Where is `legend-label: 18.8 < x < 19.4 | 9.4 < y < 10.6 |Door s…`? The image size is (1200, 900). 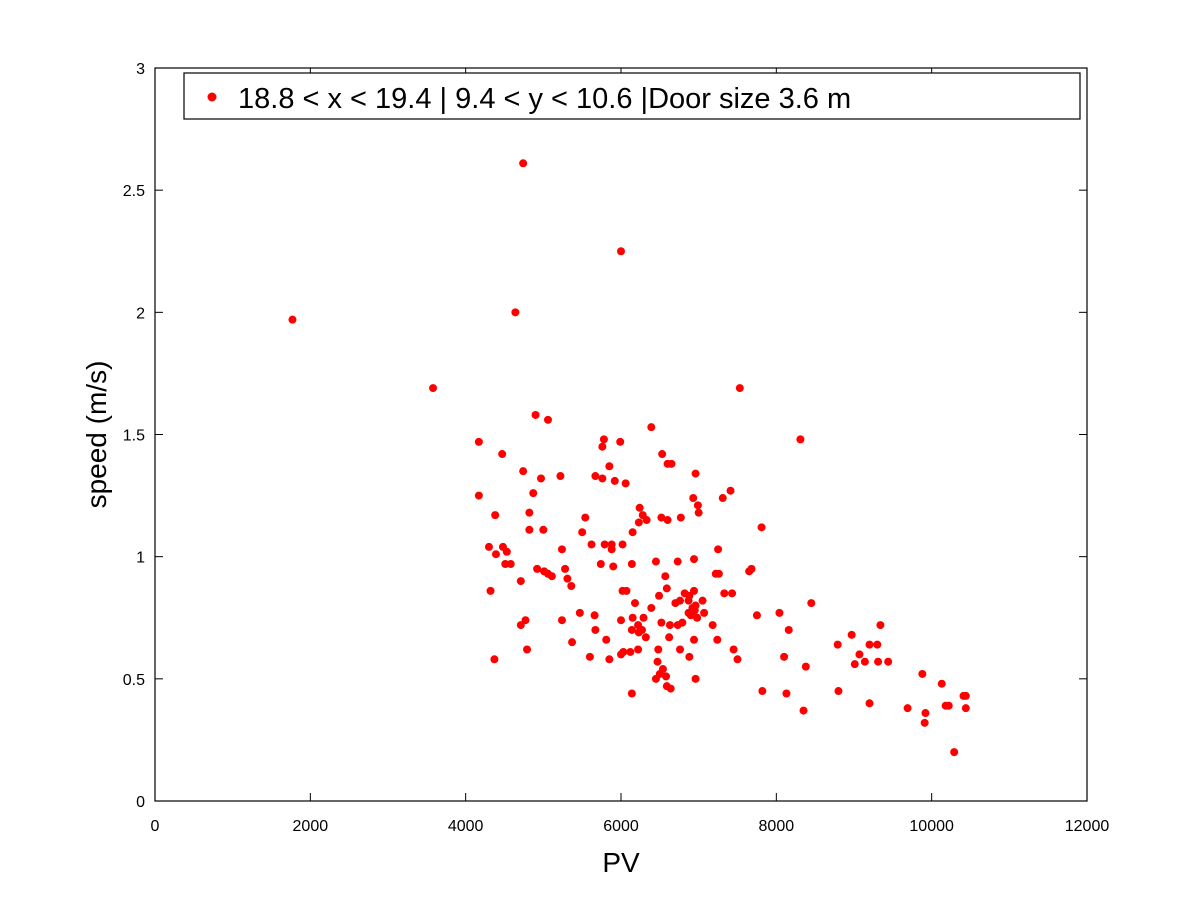 legend-label: 18.8 < x < 19.4 | 9.4 < y < 10.6 |Door s… is located at coordinates (544, 99).